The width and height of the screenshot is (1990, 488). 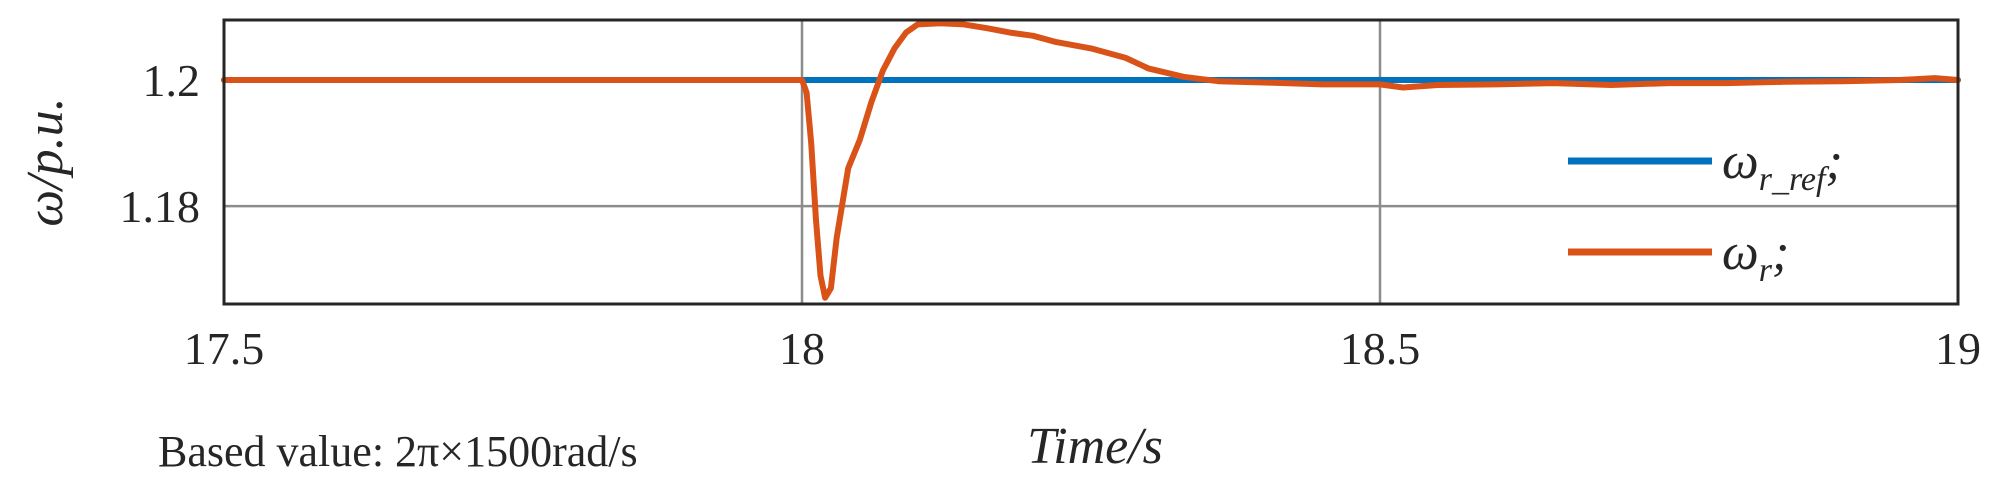 I want to click on y-tick-label: 1.2, so click(x=172, y=80).